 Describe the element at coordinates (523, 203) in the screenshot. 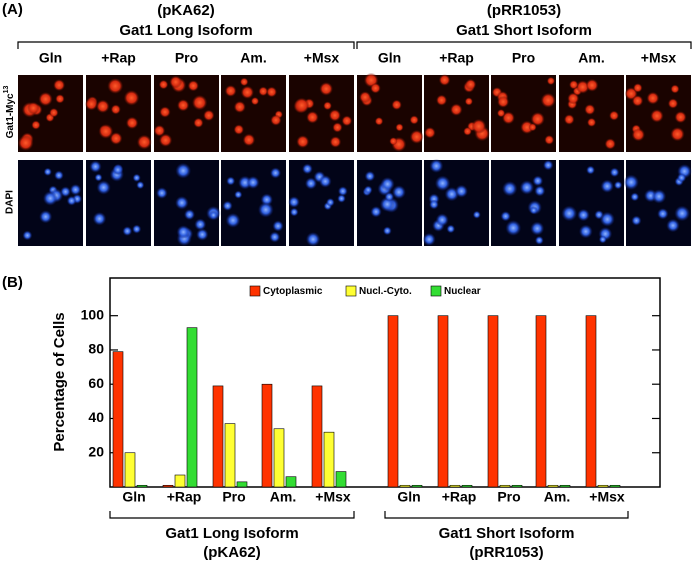

I see `micrograph` at that location.